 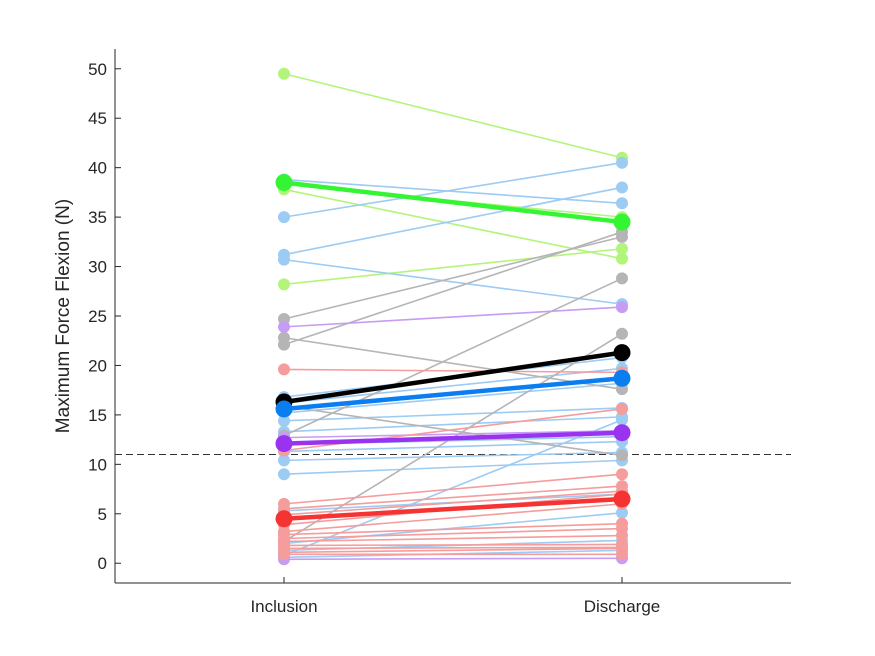 I want to click on y-tick-label: 5, so click(x=102, y=514).